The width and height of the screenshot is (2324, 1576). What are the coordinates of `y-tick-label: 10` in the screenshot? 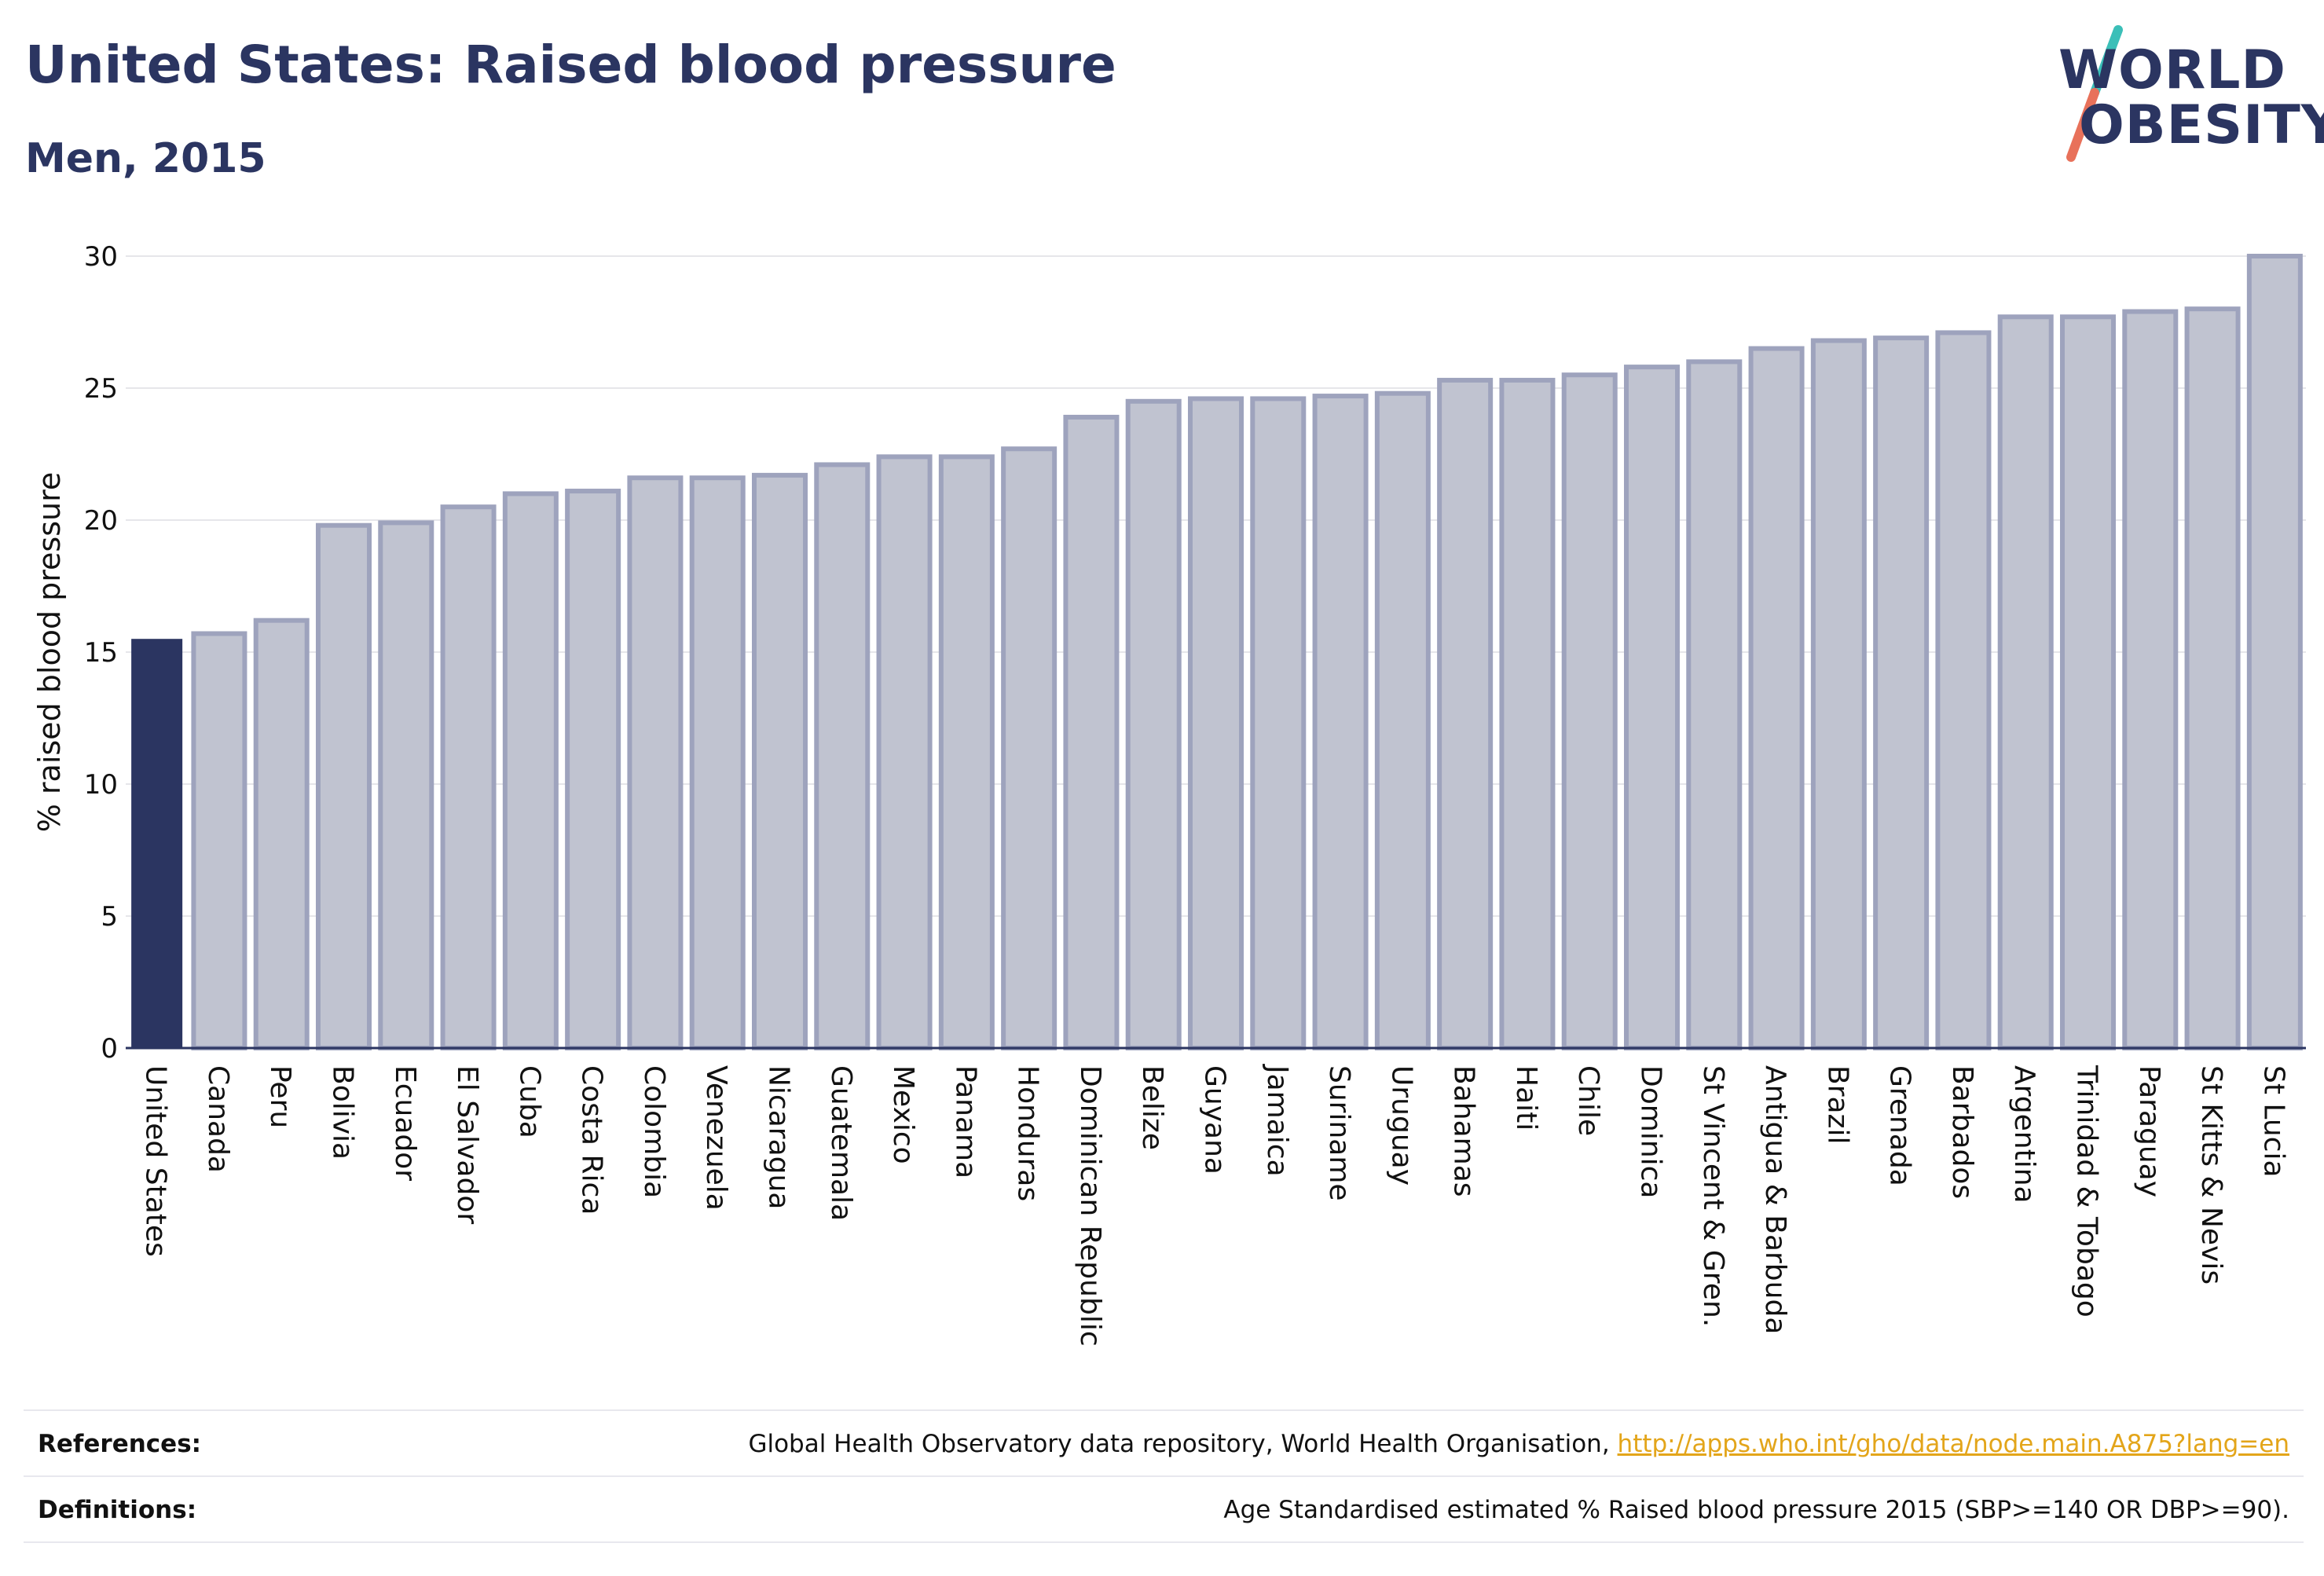 It's located at (101, 785).